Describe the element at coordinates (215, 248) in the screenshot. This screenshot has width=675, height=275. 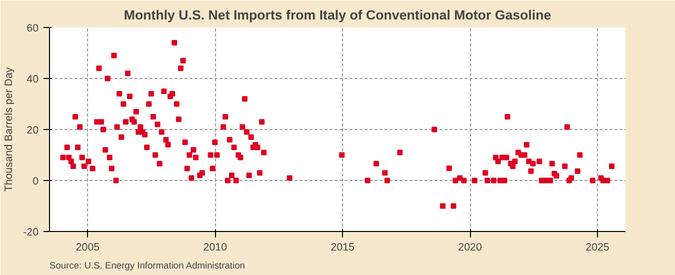
I see `x-tick-label: 2010` at that location.